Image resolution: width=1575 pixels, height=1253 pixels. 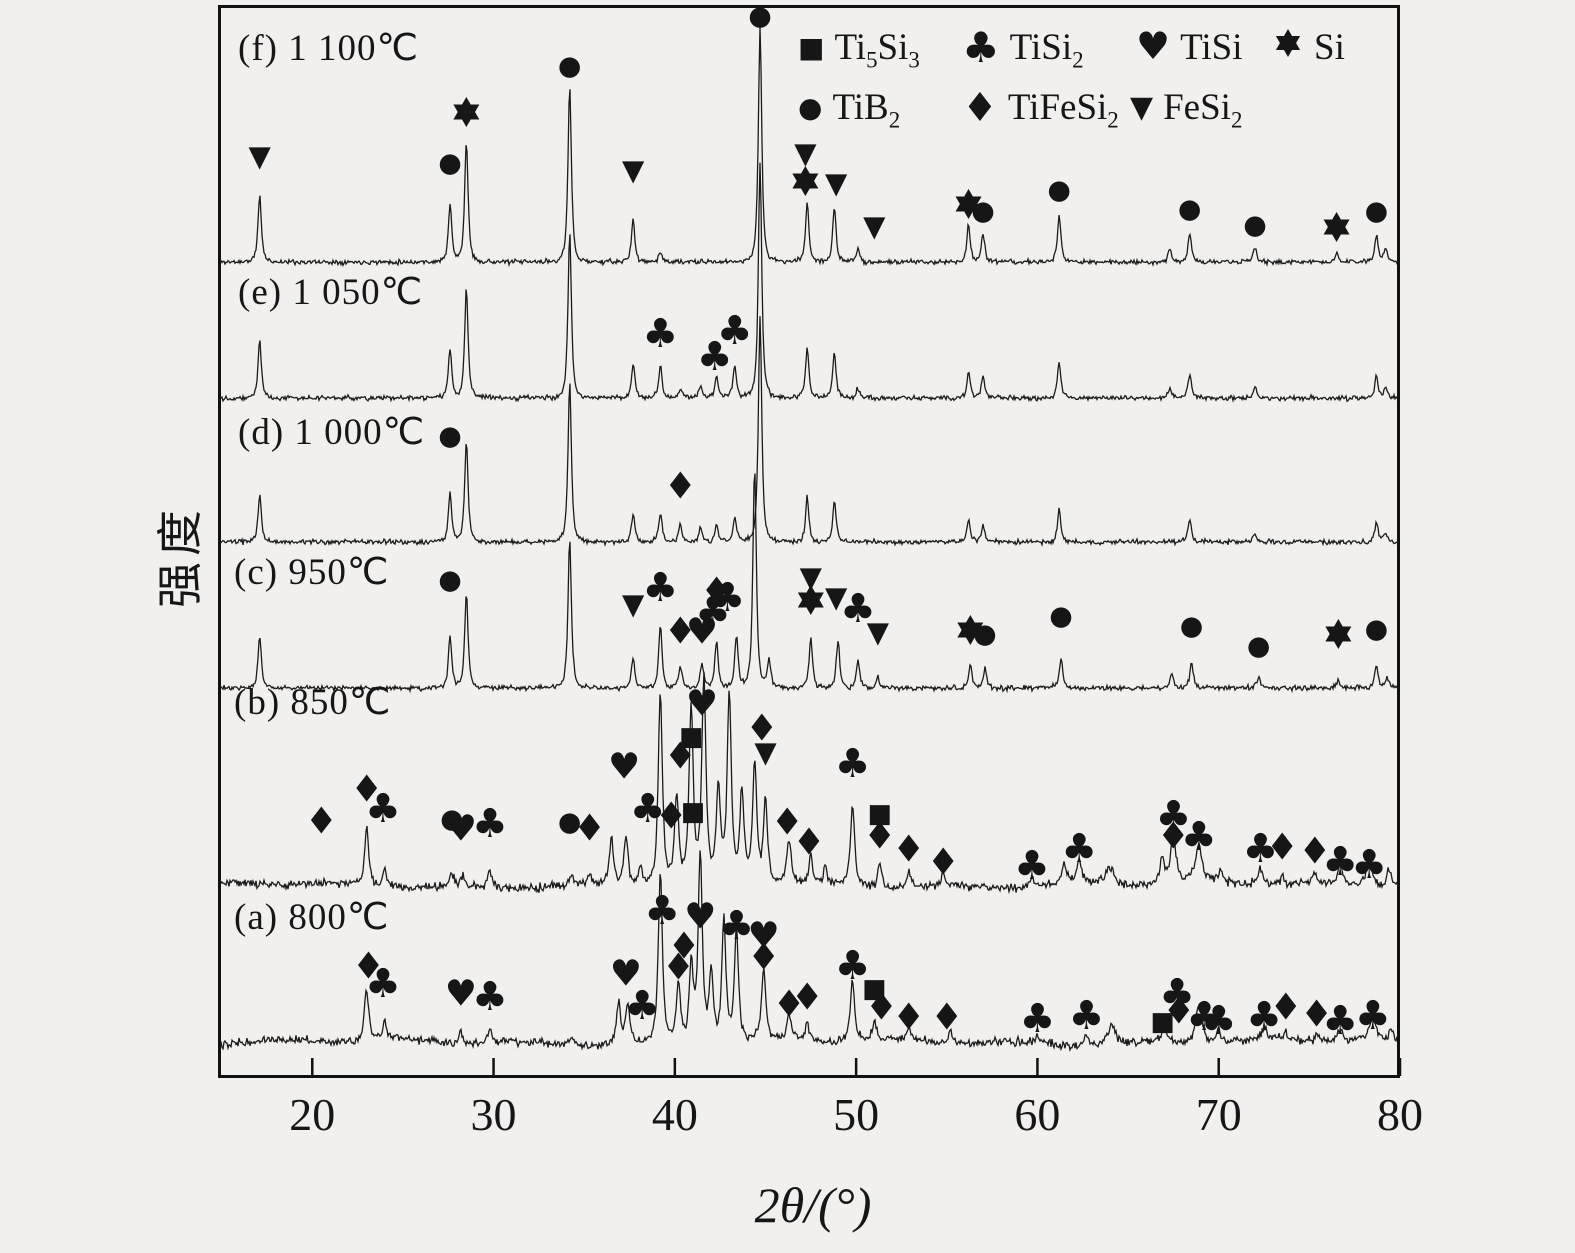 I want to click on legend-item-si: Si, so click(x=1308, y=47).